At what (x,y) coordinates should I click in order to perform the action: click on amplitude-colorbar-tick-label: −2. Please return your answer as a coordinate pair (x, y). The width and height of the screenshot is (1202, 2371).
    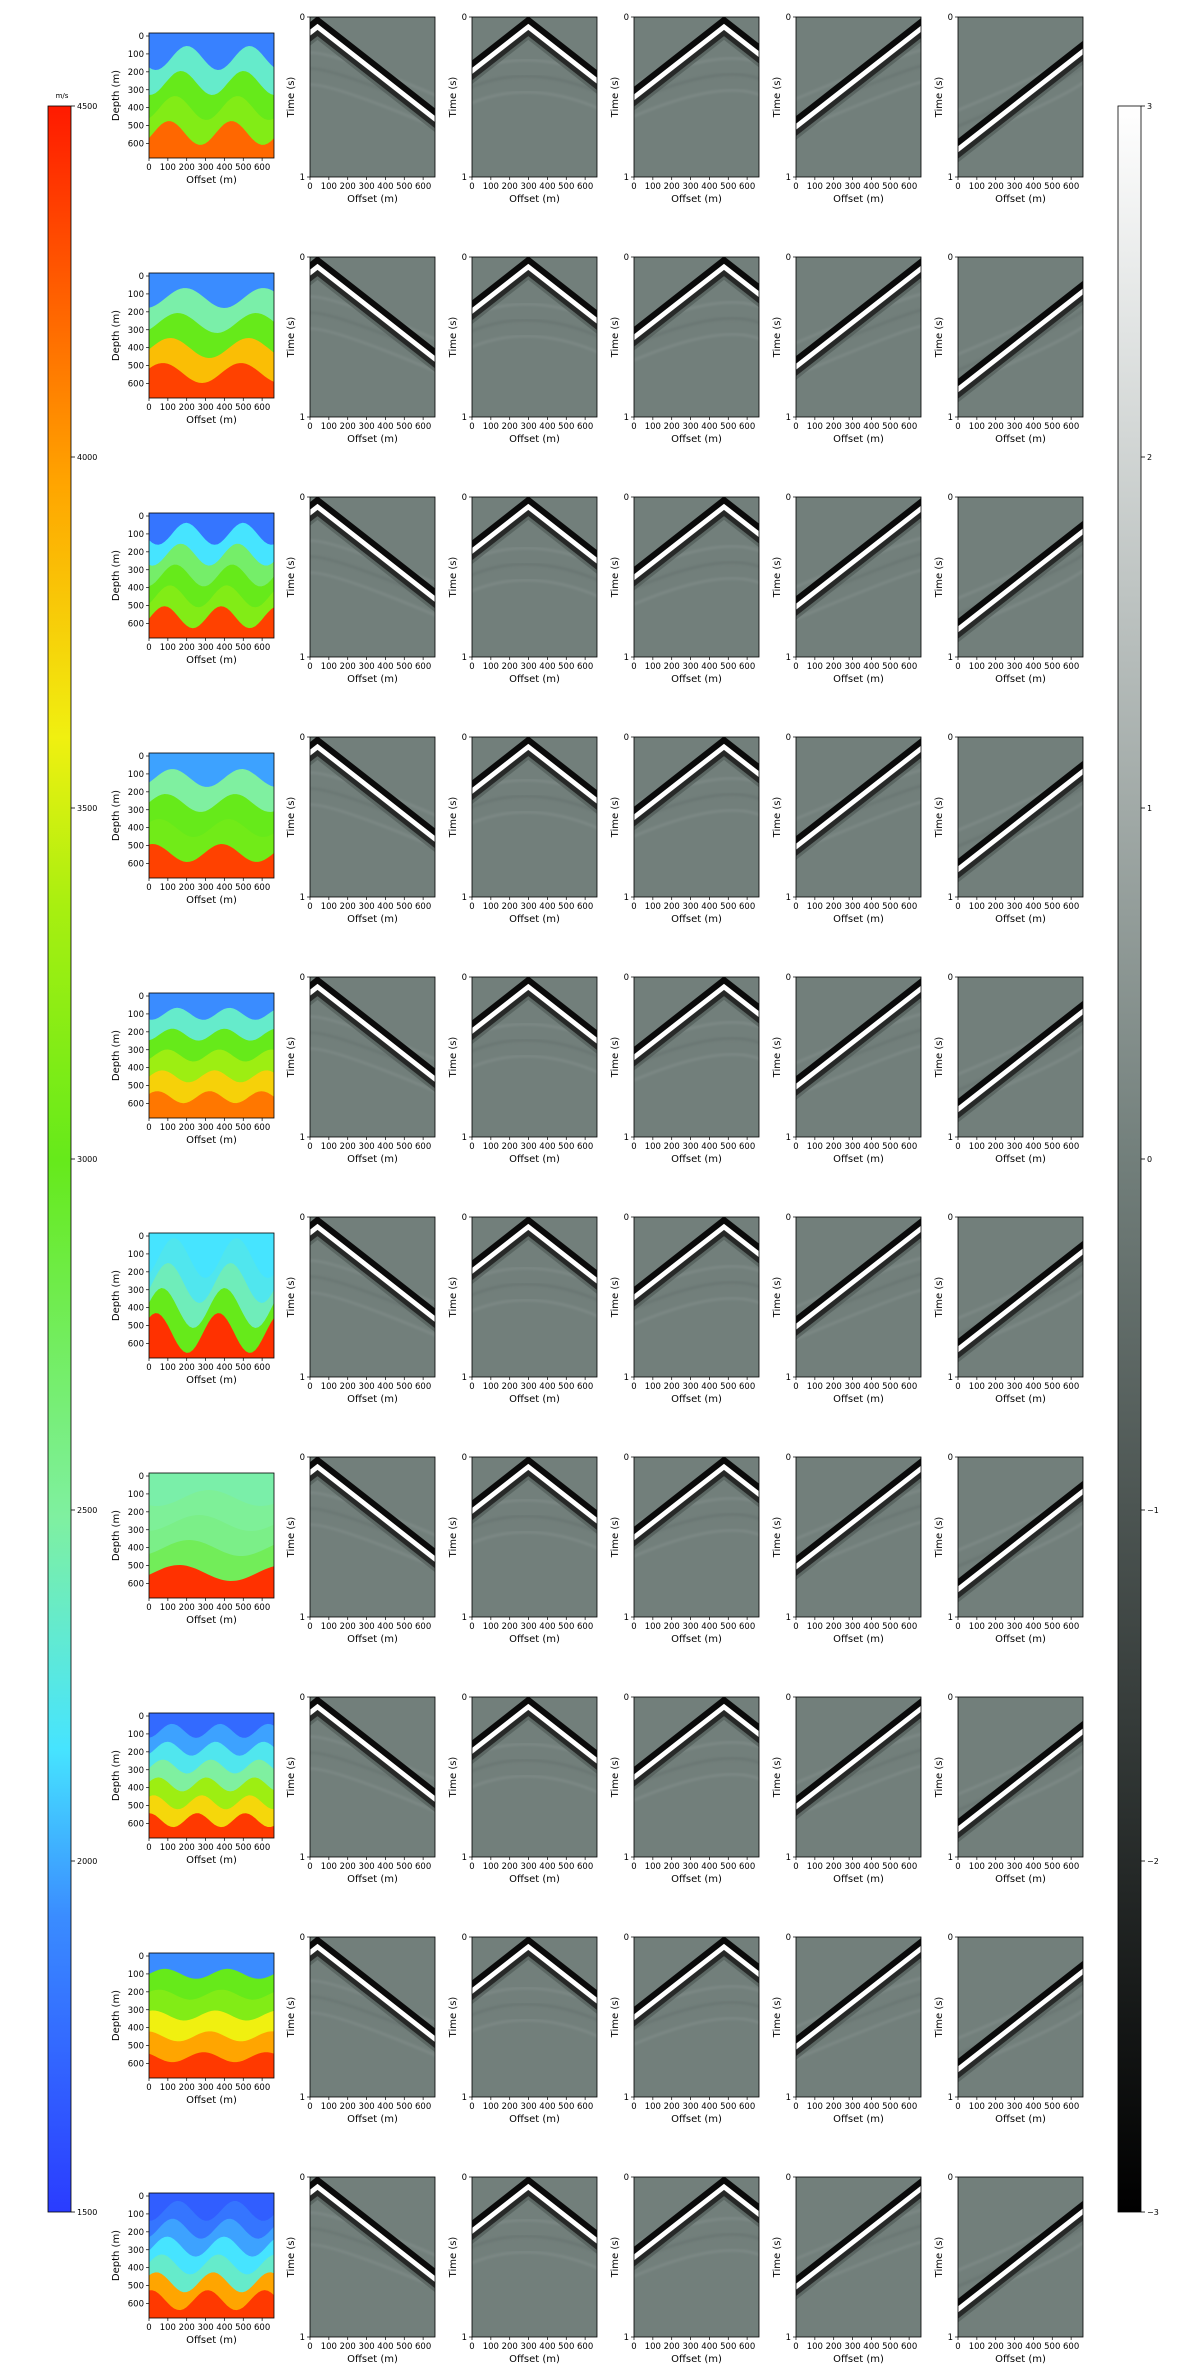
    Looking at the image, I should click on (1153, 1861).